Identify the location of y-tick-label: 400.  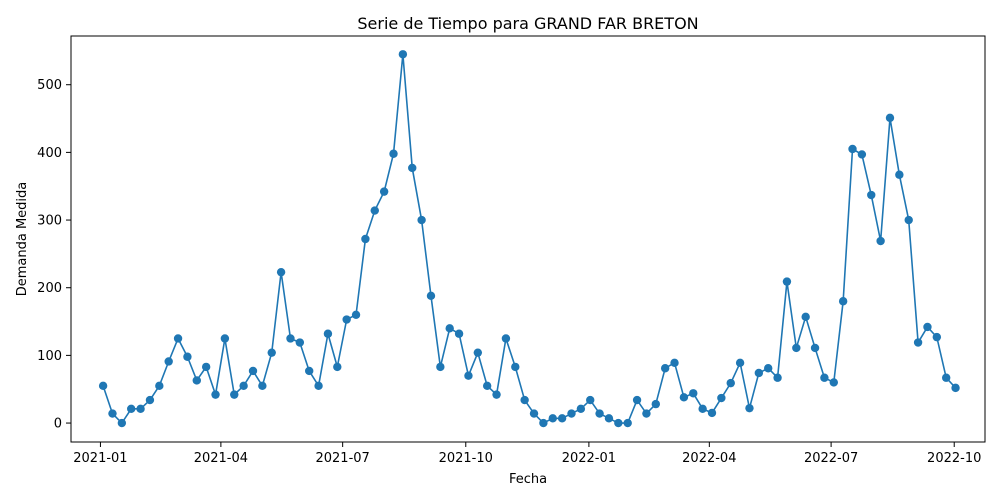
(49, 153).